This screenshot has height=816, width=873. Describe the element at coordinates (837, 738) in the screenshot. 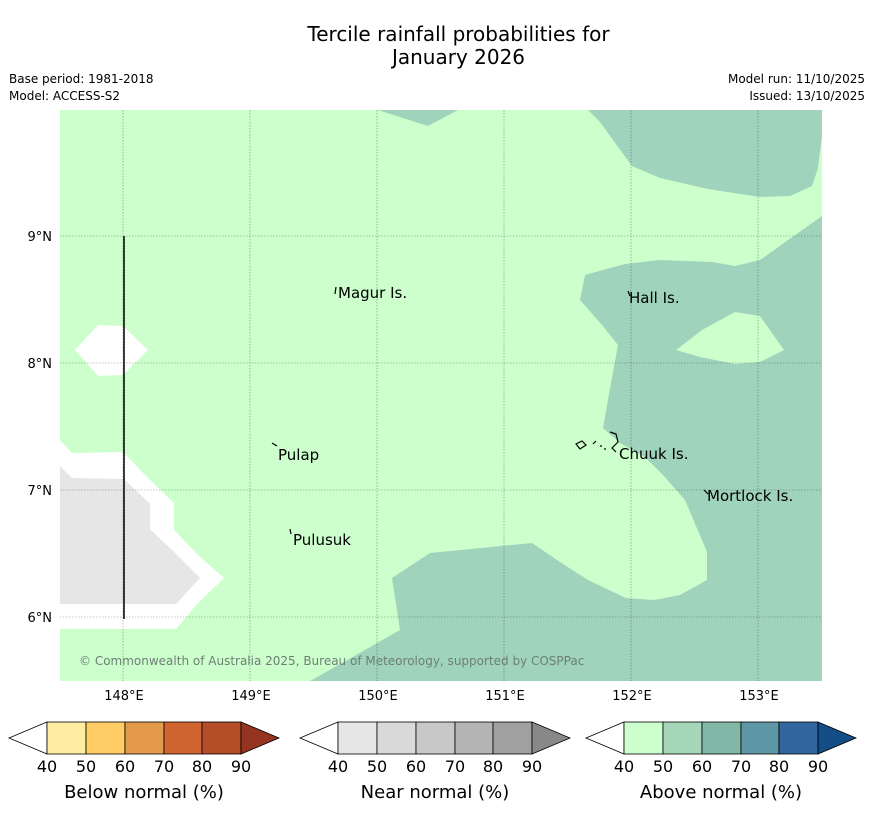

I see `colorbar-above-segment-over` at that location.